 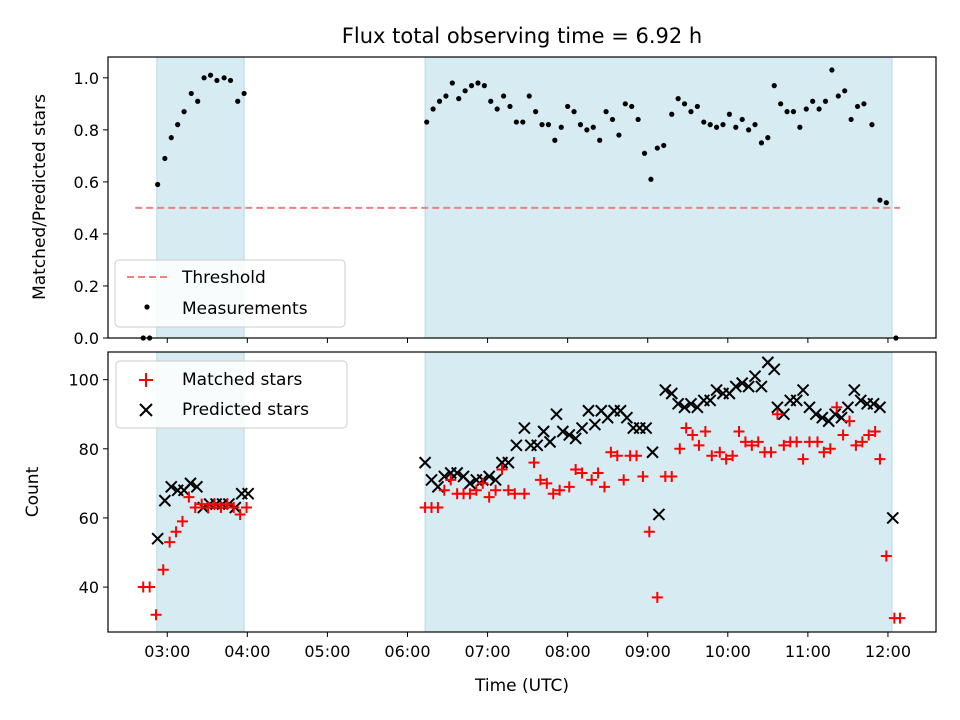 What do you see at coordinates (521, 686) in the screenshot?
I see `x-axis-label: Time (UTC)` at bounding box center [521, 686].